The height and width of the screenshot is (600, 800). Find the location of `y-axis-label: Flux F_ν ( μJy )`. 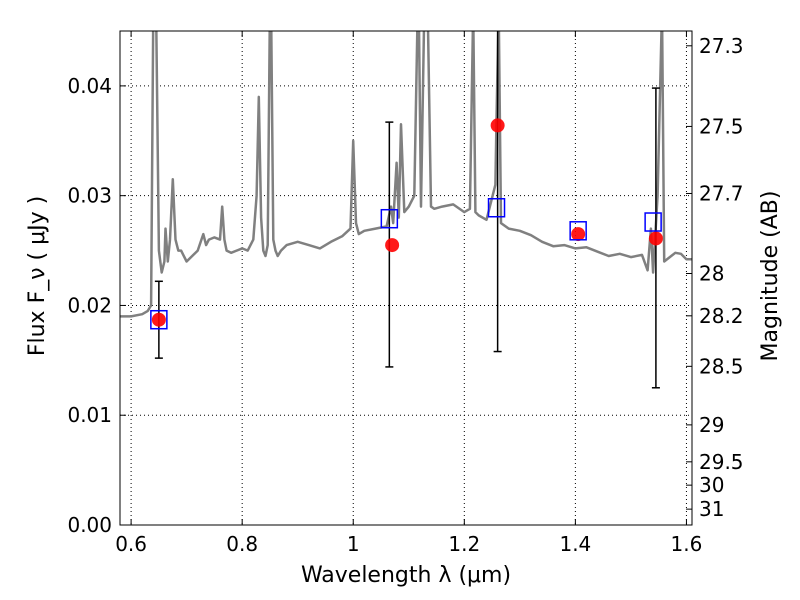

y-axis-label: Flux F_ν ( μJy ) is located at coordinates (37, 276).